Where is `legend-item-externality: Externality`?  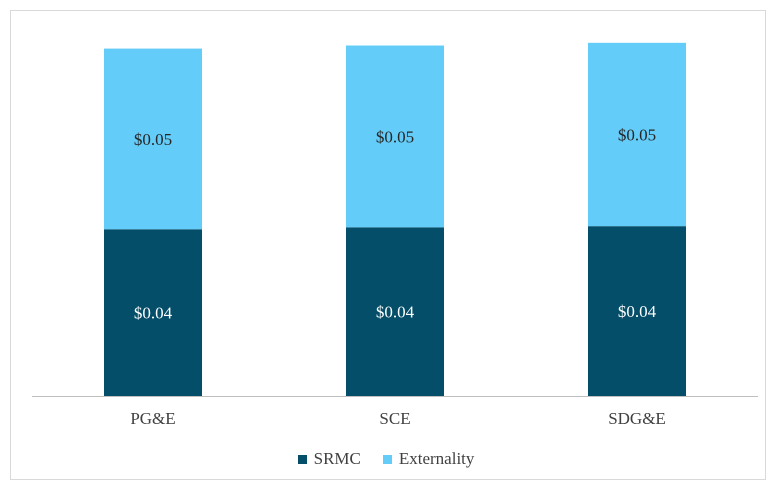 legend-item-externality: Externality is located at coordinates (428, 459).